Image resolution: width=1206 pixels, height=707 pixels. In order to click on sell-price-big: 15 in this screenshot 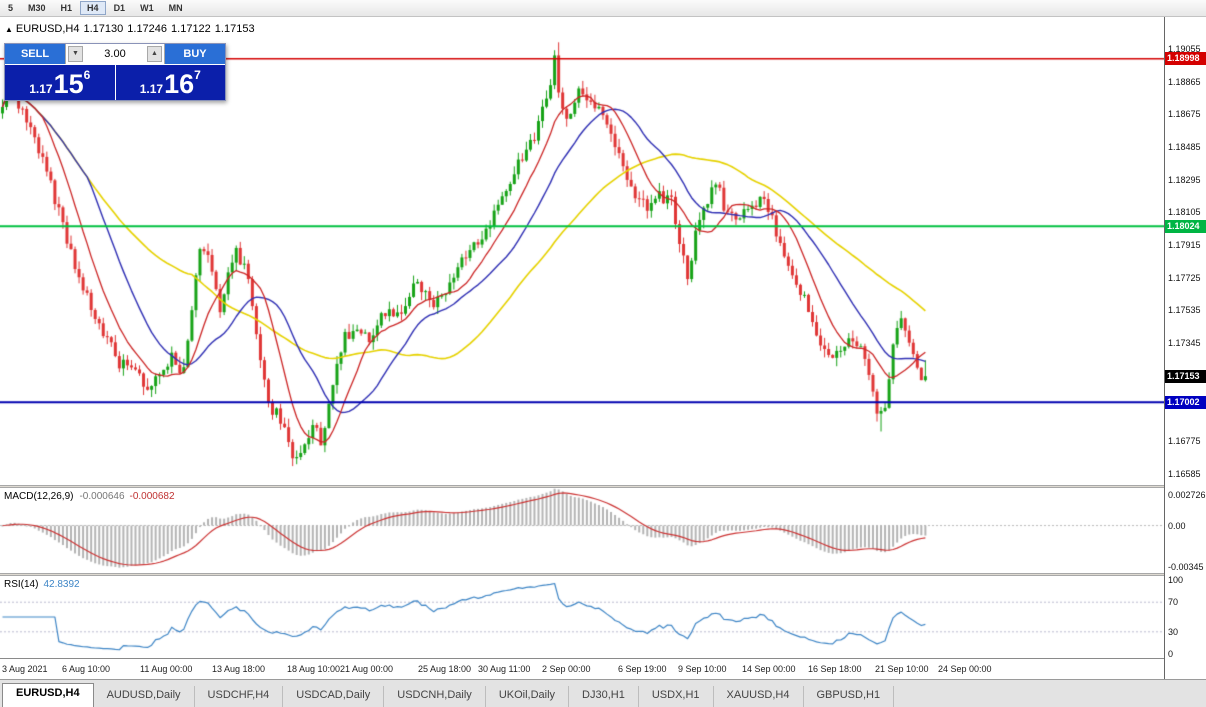, I will do `click(68, 84)`.